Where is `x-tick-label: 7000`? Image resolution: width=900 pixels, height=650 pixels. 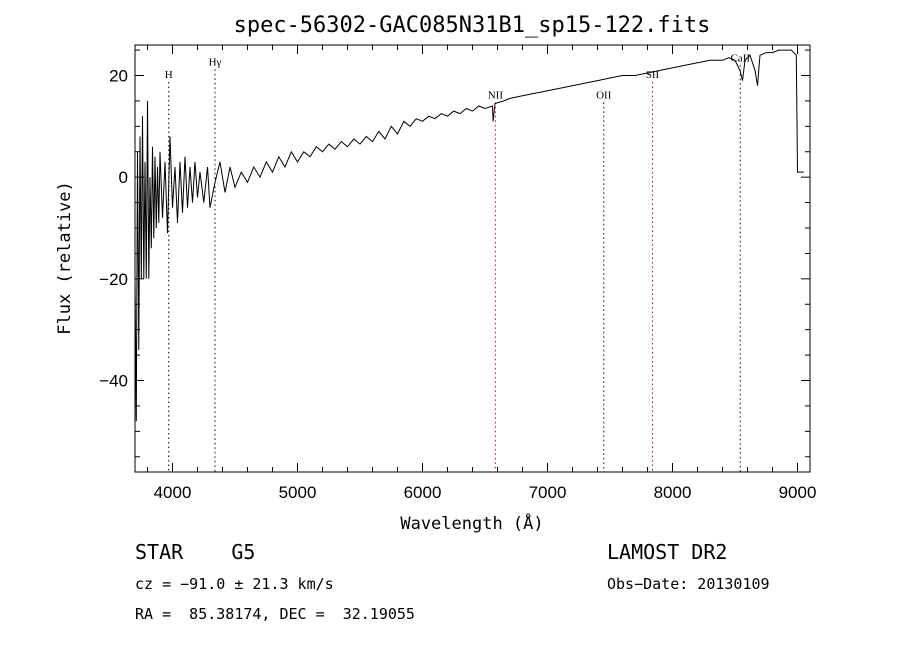
x-tick-label: 7000 is located at coordinates (548, 492).